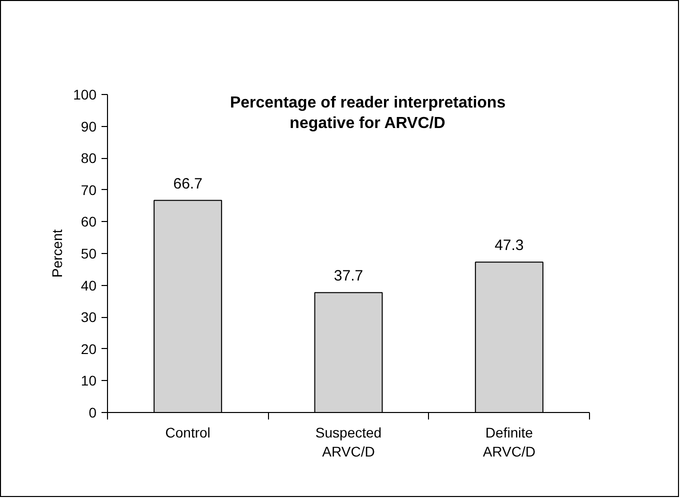 The image size is (681, 499). What do you see at coordinates (88, 190) in the screenshot?
I see `y-tick-label: 70` at bounding box center [88, 190].